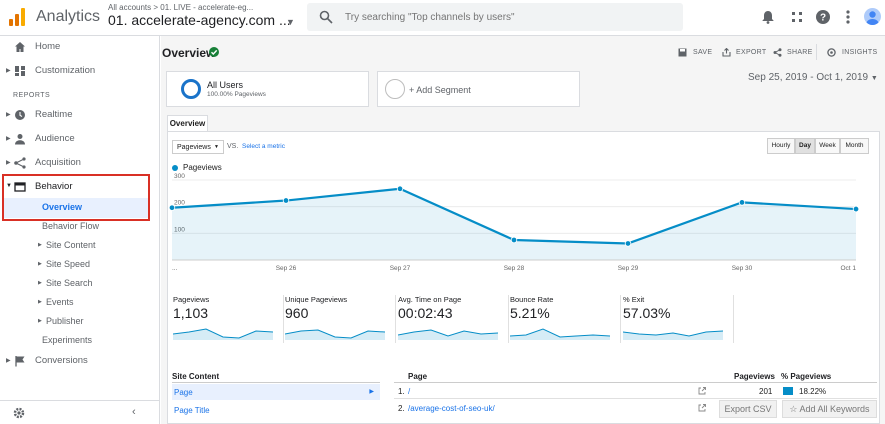 The width and height of the screenshot is (885, 424). Describe the element at coordinates (800, 52) in the screenshot. I see `share-button: SHARE` at that location.